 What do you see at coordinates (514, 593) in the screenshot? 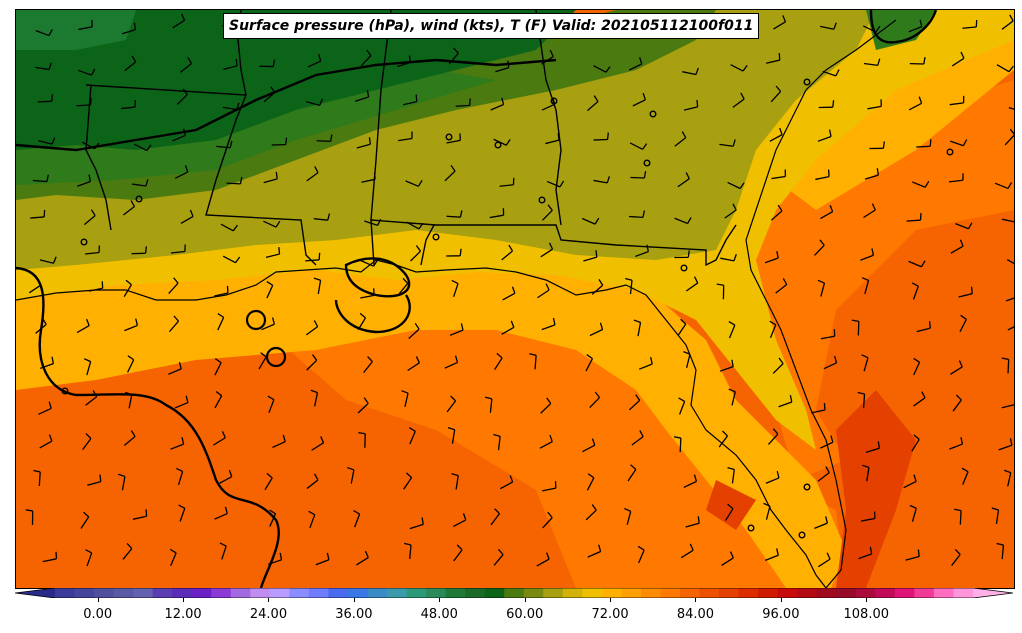
I see `temperature-colorbar` at bounding box center [514, 593].